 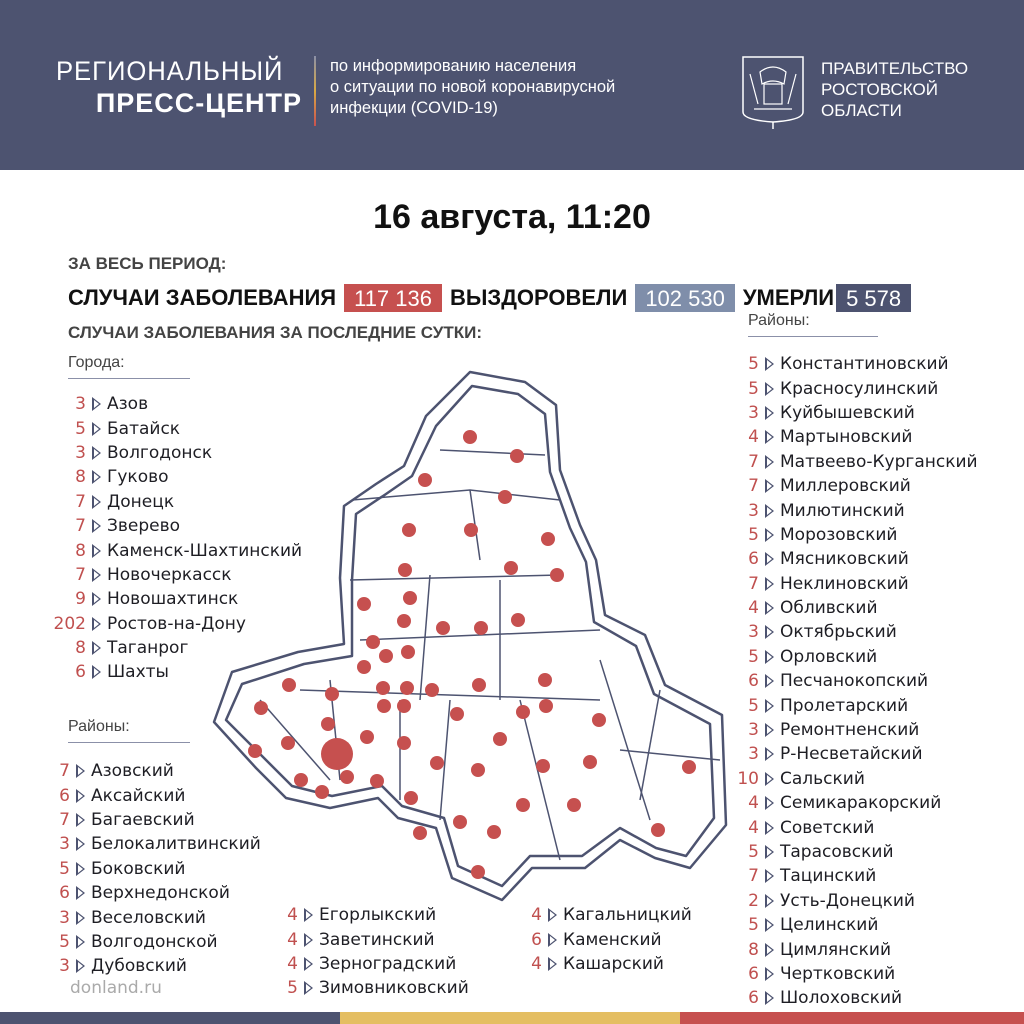 What do you see at coordinates (202, 297) in the screenshot?
I see `cases-label: СЛУЧАИ ЗАБОЛЕВАНИЯ` at bounding box center [202, 297].